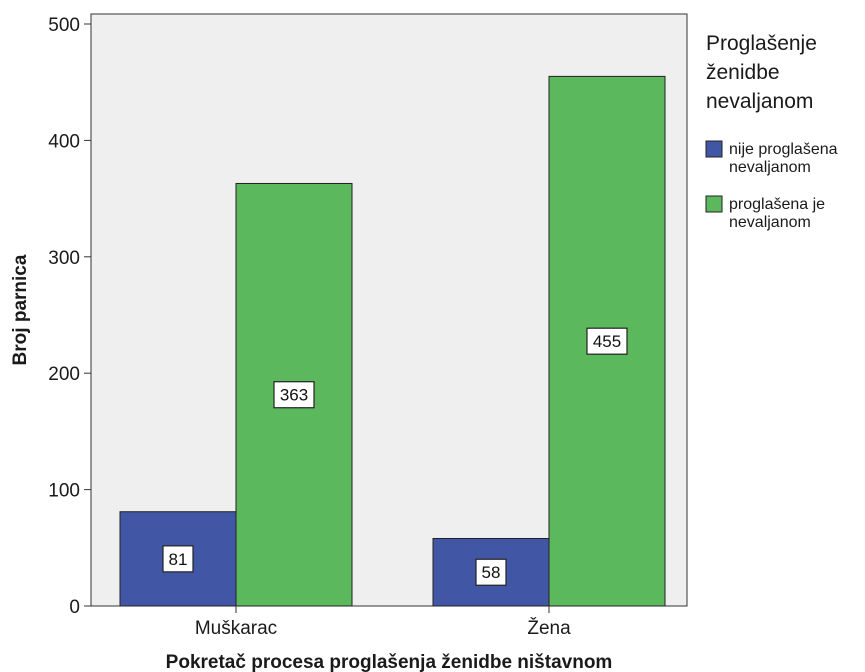 The image size is (865, 672). What do you see at coordinates (69, 316) in the screenshot?
I see `y-axis: 0 100 200 300 400 500` at bounding box center [69, 316].